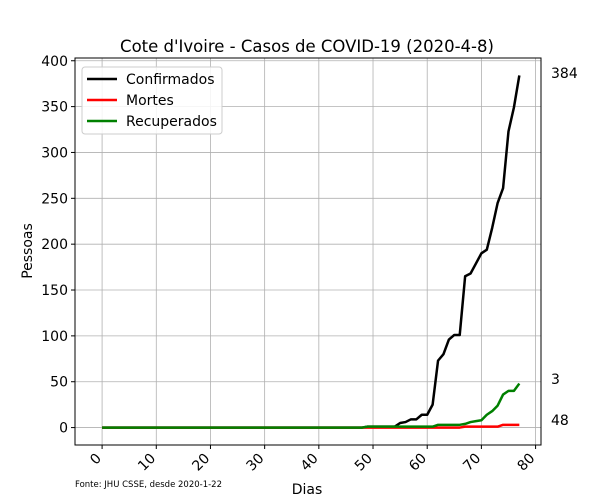 The image size is (600, 500). What do you see at coordinates (364, 463) in the screenshot?
I see `x-tick-label: 50` at bounding box center [364, 463].